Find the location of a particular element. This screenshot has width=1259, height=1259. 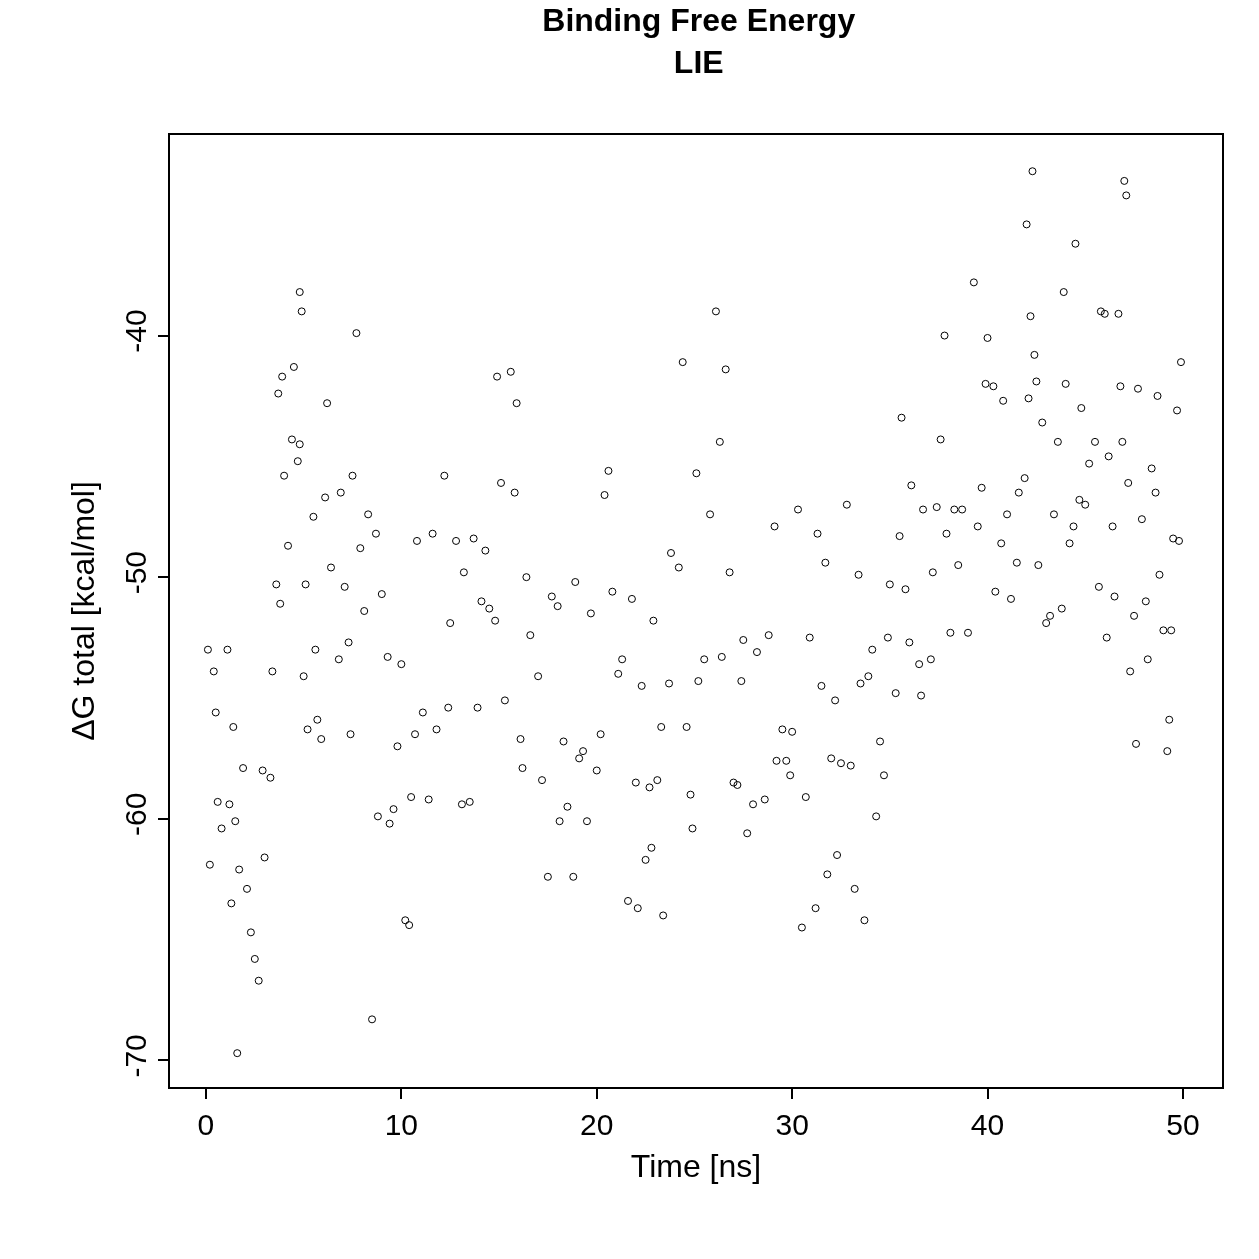

x-axis-title: Time [ns] is located at coordinates (696, 1166).